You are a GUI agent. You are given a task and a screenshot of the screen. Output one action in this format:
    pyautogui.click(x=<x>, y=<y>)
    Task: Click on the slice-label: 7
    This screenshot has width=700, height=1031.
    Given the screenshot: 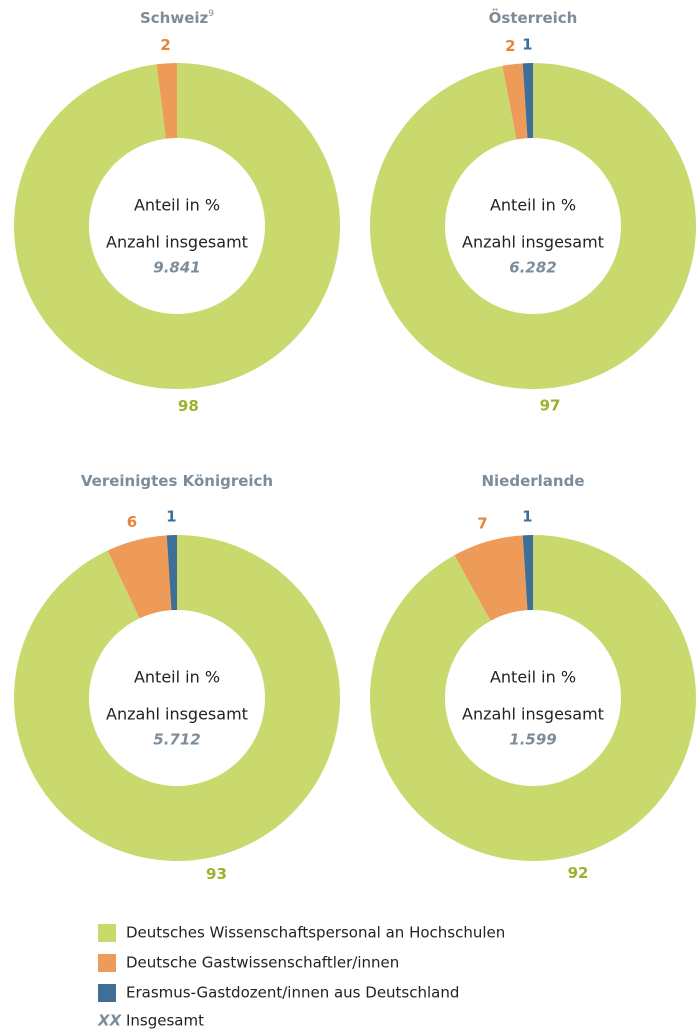 What is the action you would take?
    pyautogui.click(x=482, y=524)
    